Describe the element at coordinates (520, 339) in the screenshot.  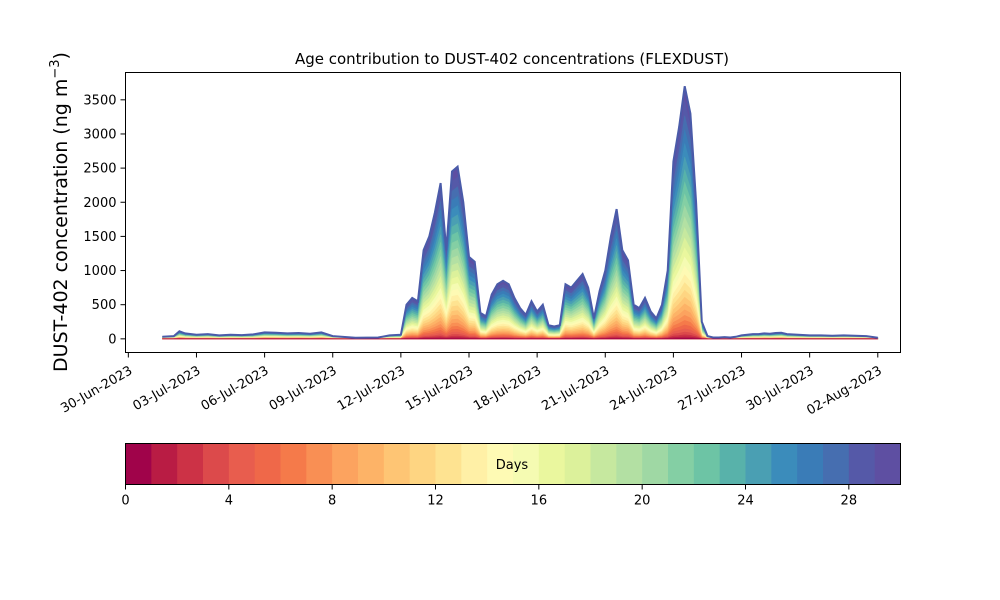
I see `age-band-area-0-days` at that location.